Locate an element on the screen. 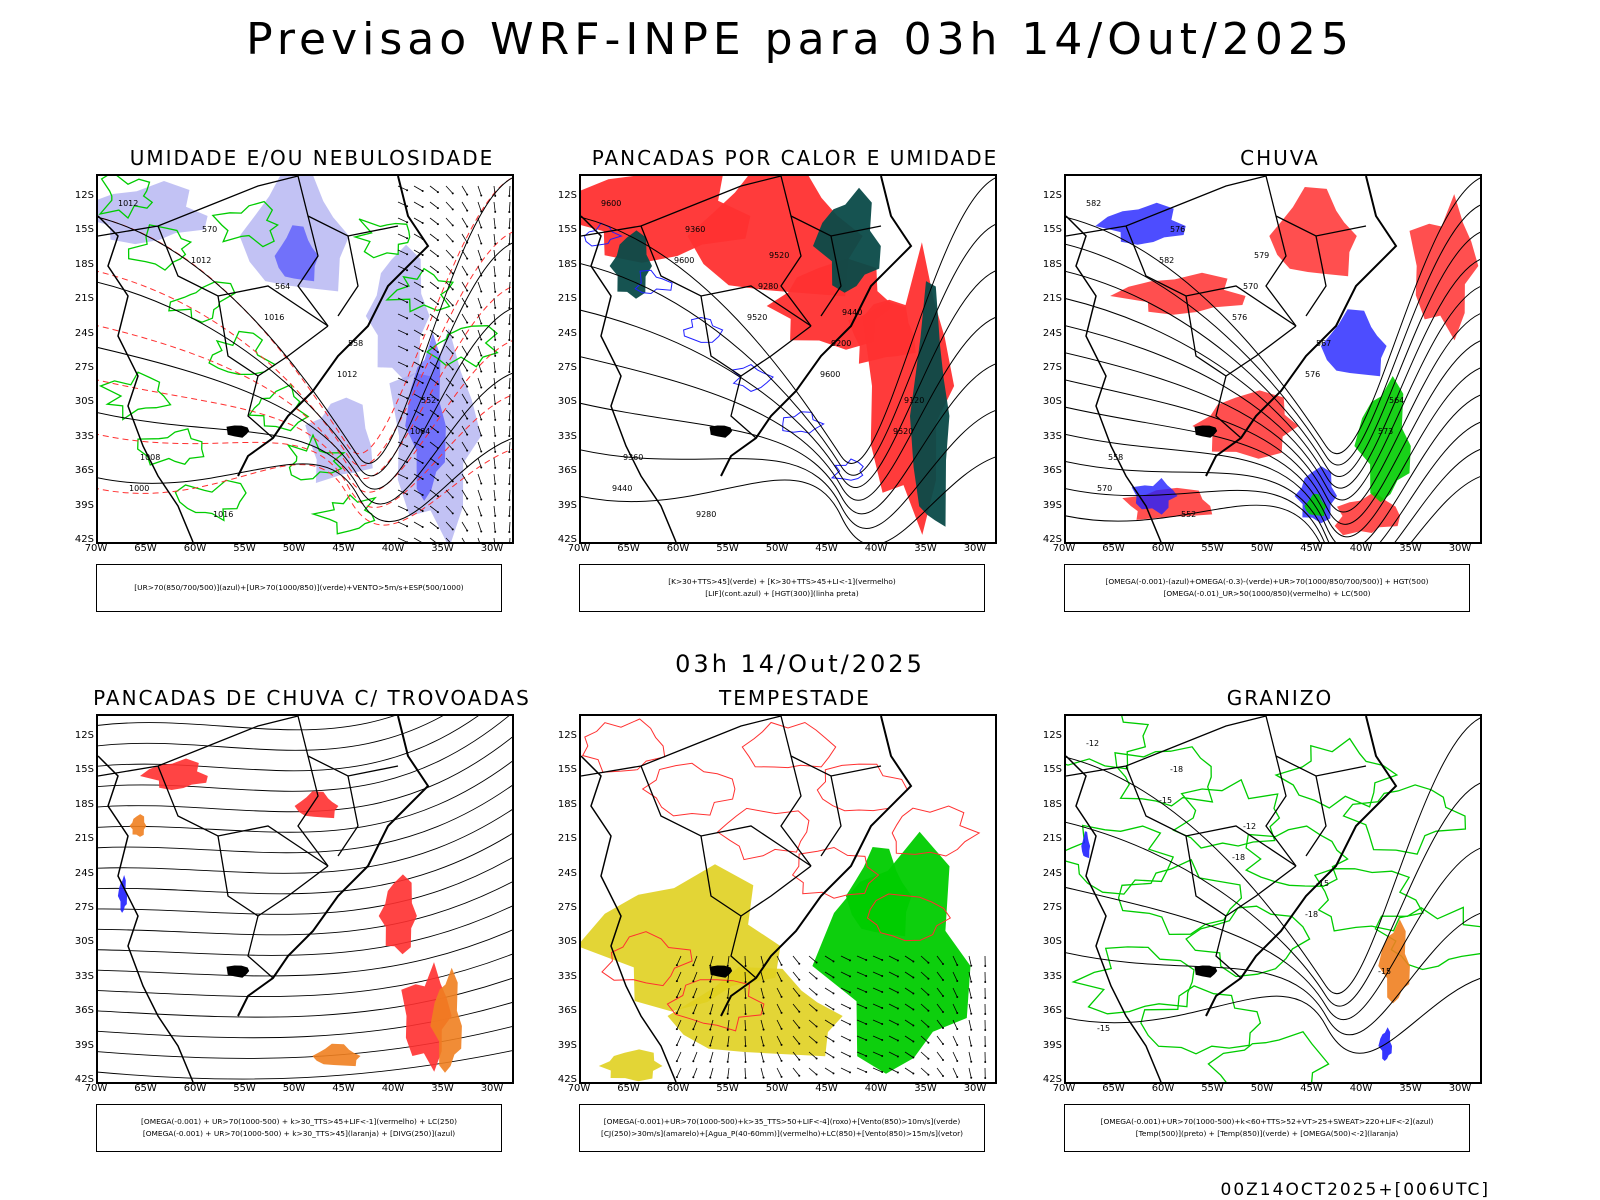 Image resolution: width=1600 pixels, height=1200 pixels. map-canvas is located at coordinates (305, 899).